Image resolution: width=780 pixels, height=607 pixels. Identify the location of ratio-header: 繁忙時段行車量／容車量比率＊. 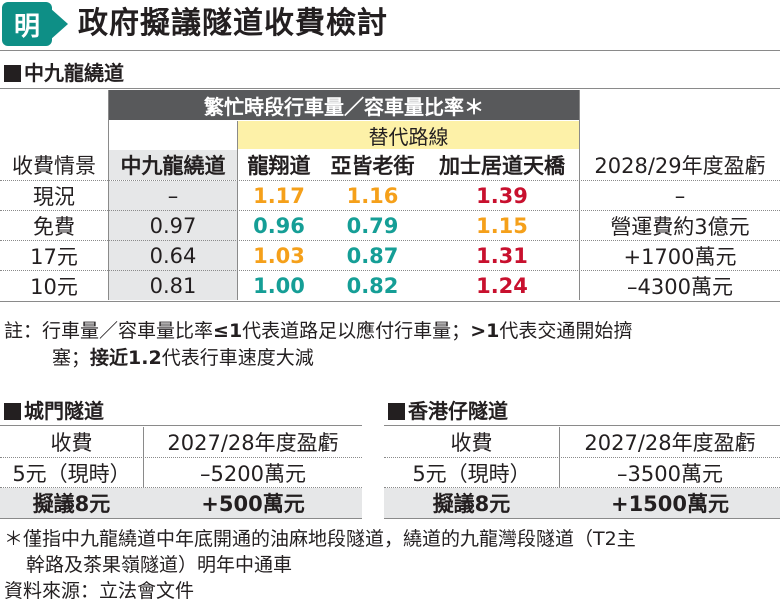
(344, 105).